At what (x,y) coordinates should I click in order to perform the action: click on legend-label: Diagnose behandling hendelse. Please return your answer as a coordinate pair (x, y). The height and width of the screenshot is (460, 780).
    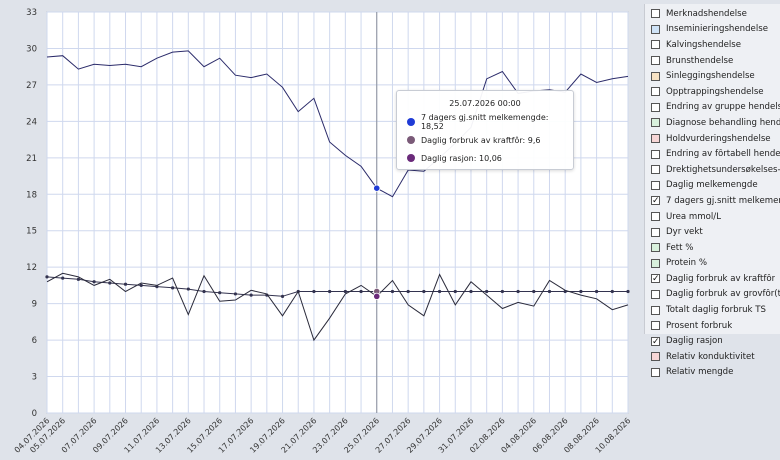
    Looking at the image, I should click on (723, 122).